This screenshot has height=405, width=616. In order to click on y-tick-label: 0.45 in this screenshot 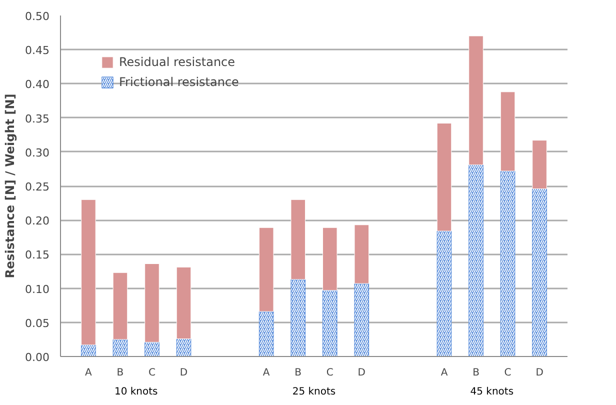, I will do `click(37, 51)`.